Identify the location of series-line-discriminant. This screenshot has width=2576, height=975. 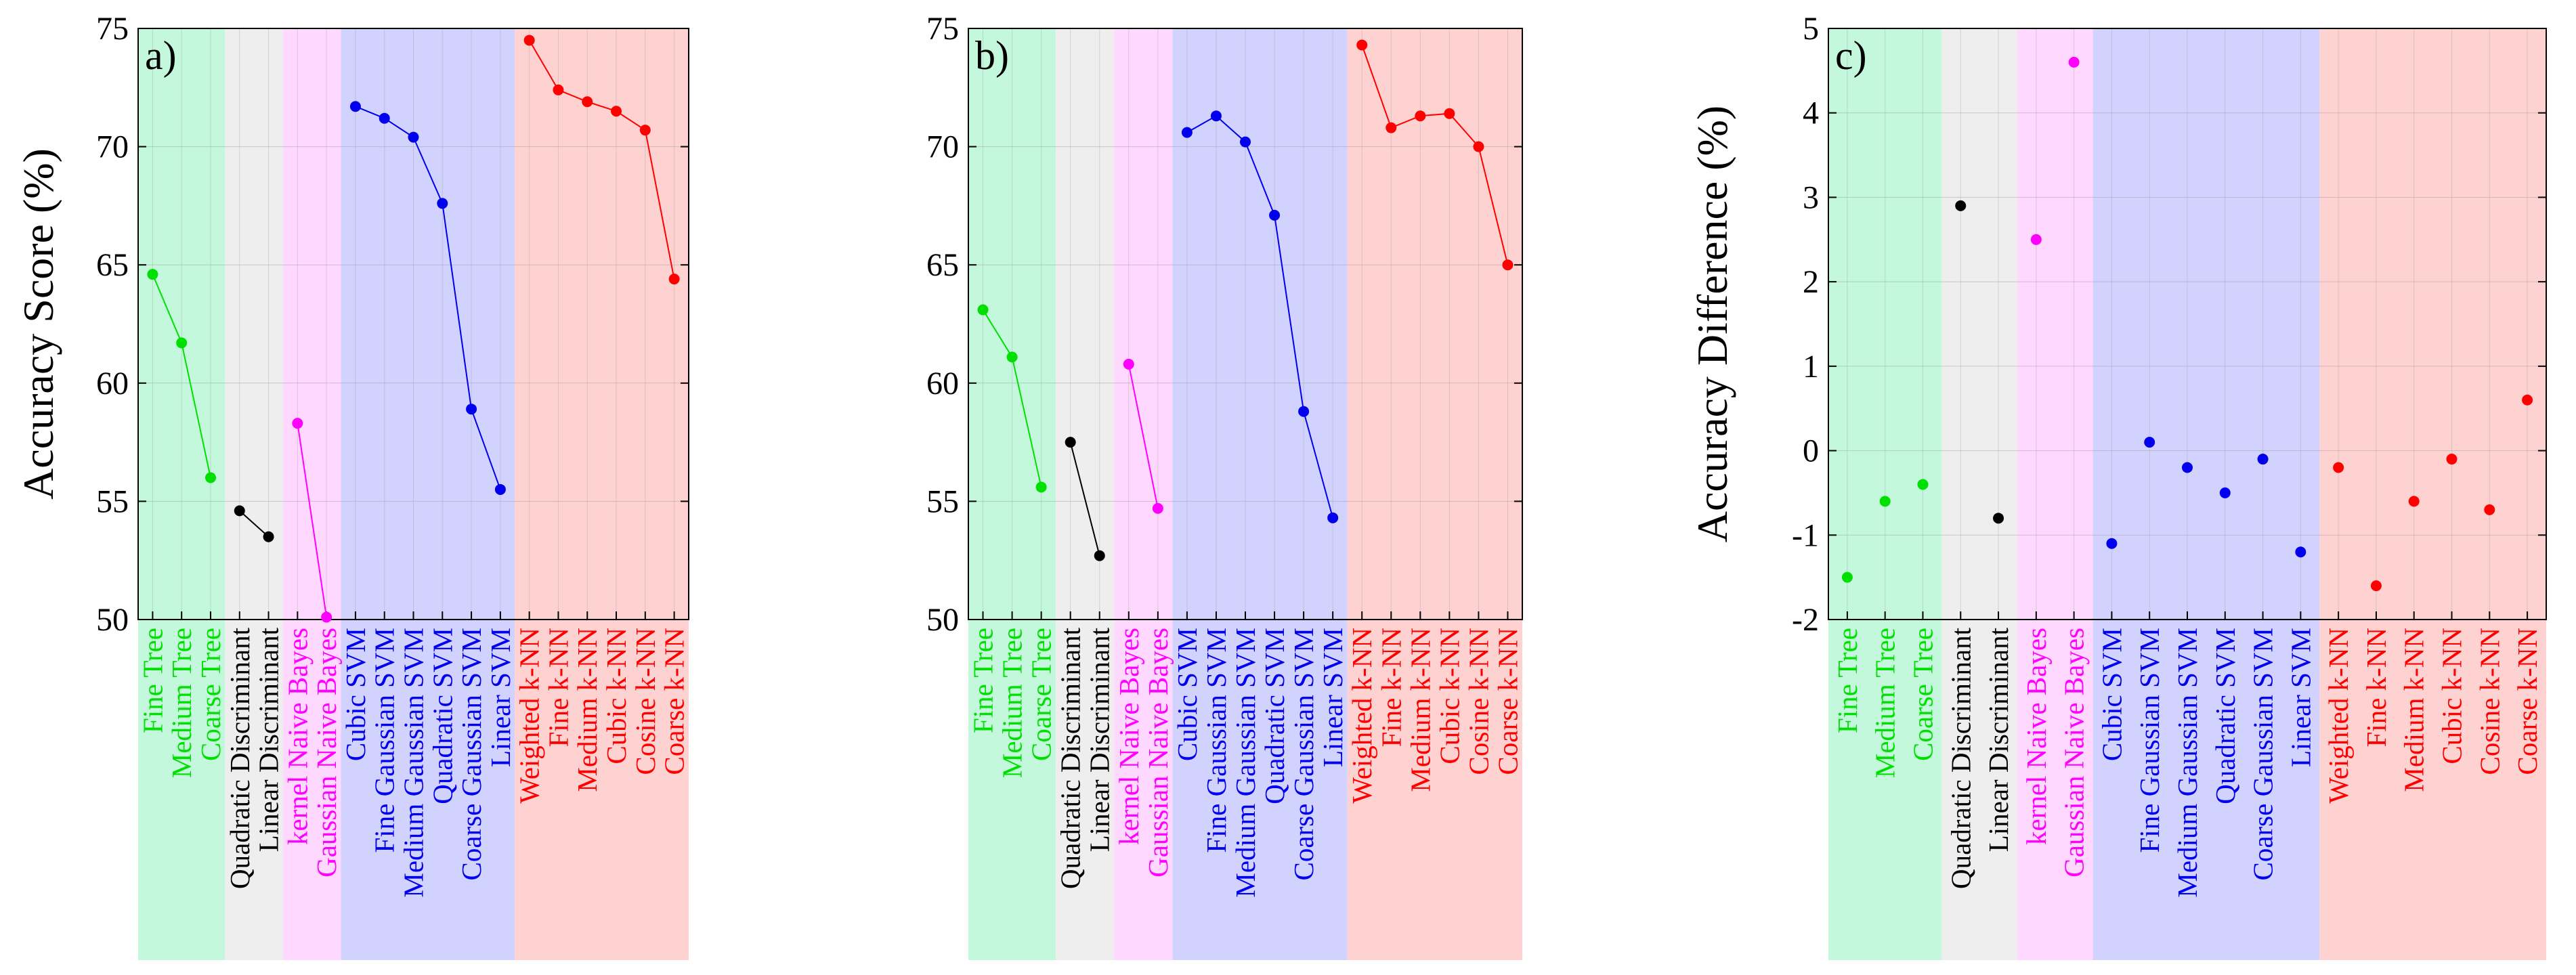
(254, 524).